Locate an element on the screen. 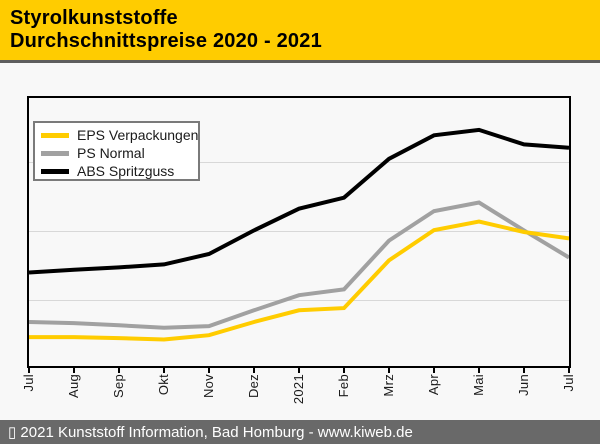 The height and width of the screenshot is (444, 600). x-axis-label: Apr is located at coordinates (433, 385).